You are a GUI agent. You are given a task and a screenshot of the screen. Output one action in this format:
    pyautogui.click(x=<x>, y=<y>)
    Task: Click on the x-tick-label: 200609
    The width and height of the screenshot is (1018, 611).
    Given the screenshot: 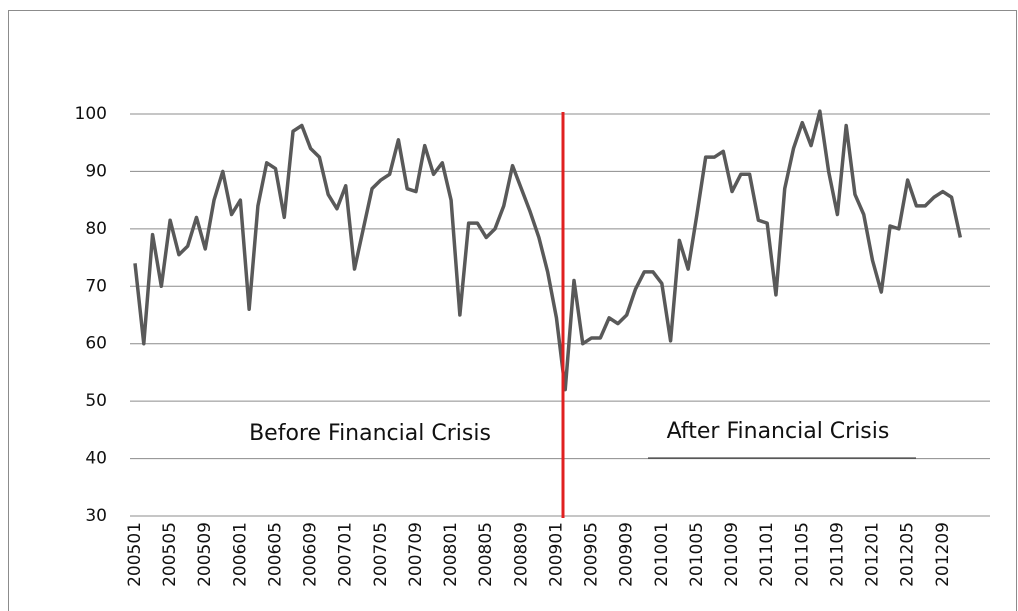 What is the action you would take?
    pyautogui.click(x=311, y=554)
    